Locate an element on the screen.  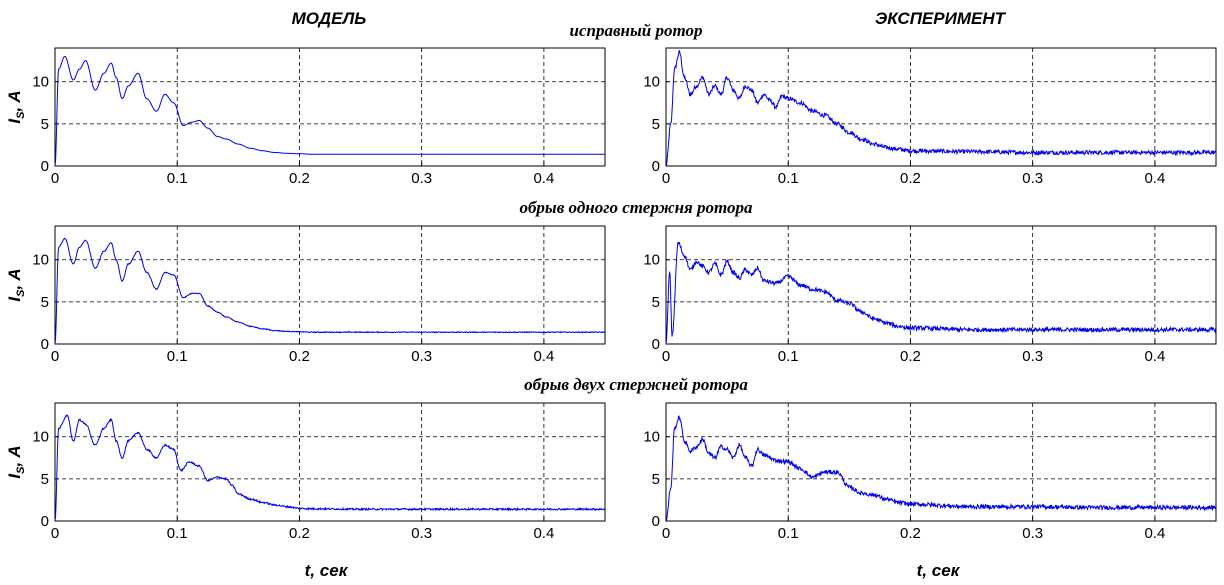
row-title-healthy: исправный ротор is located at coordinates (636, 30).